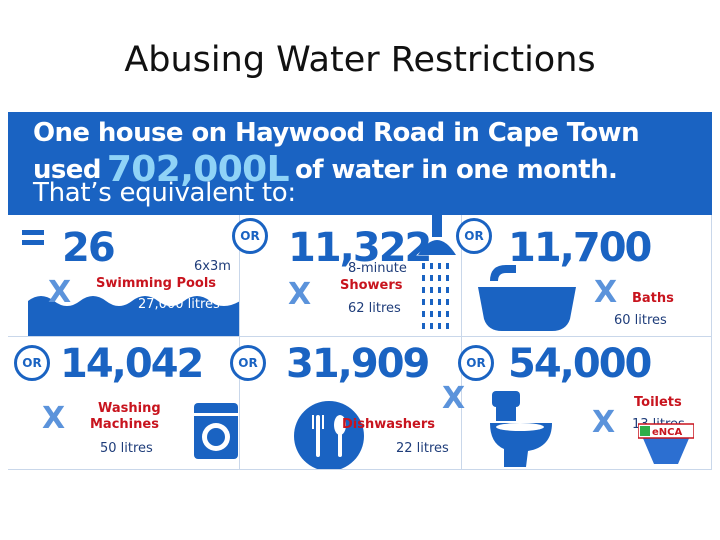 The width and height of the screenshot is (720, 540). Describe the element at coordinates (54, 418) in the screenshot. I see `times-icon-washing: X` at that location.